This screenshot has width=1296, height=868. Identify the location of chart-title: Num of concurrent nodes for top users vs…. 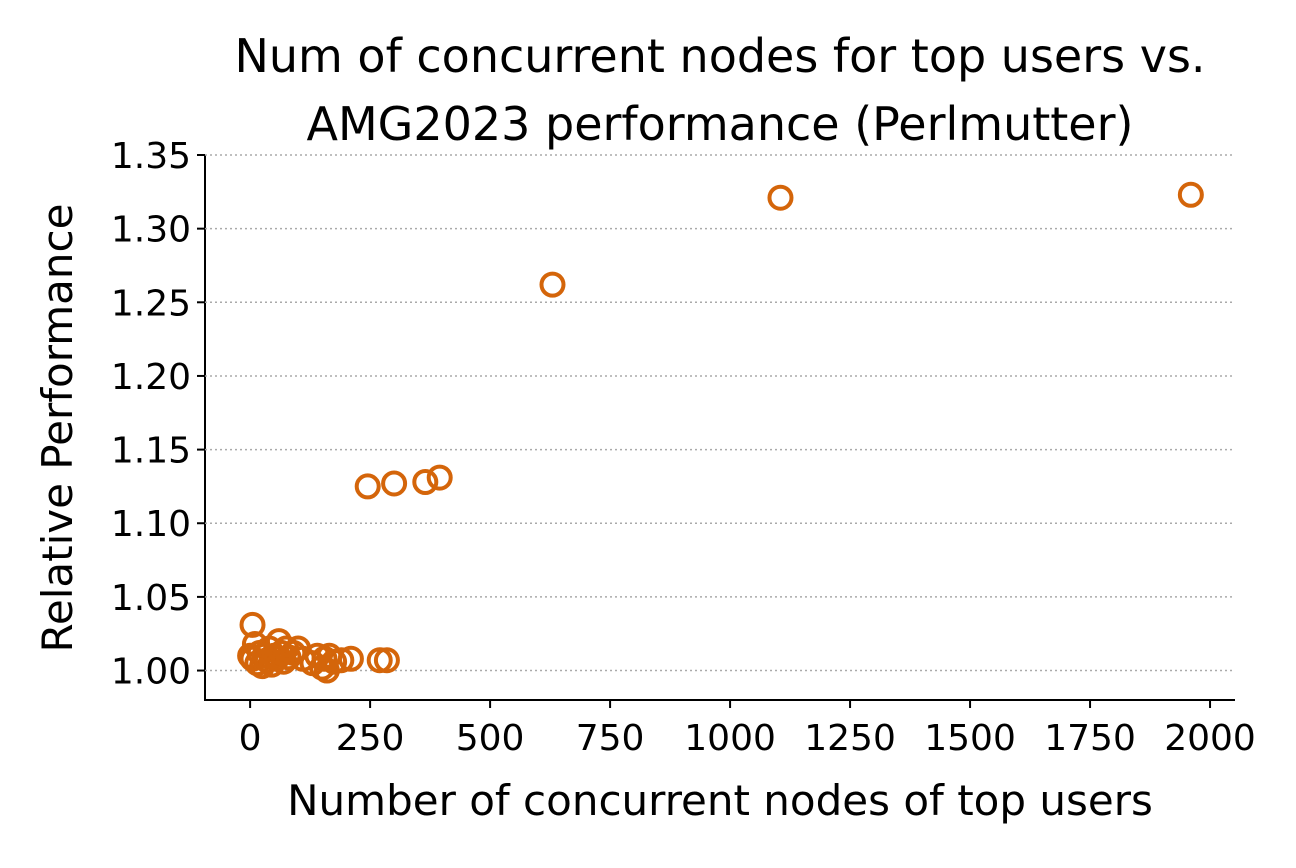
(719, 56).